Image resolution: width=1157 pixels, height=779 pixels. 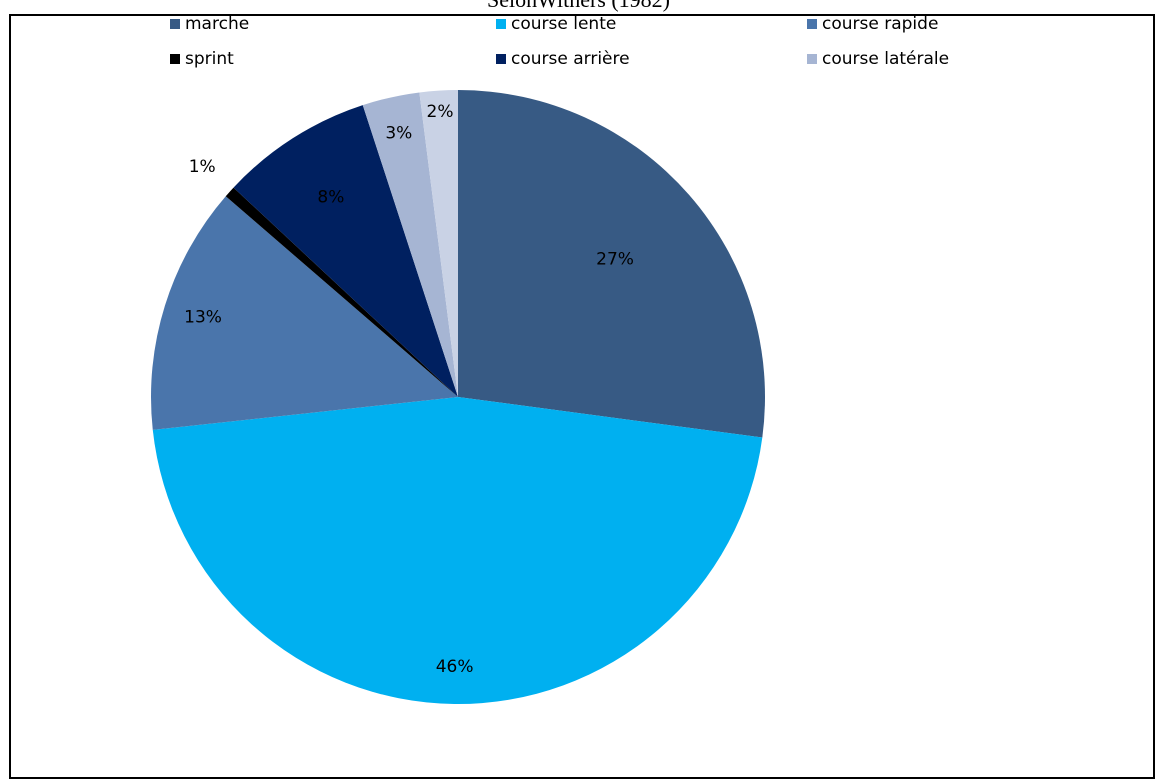 I want to click on slice-data-label: 46%, so click(x=455, y=667).